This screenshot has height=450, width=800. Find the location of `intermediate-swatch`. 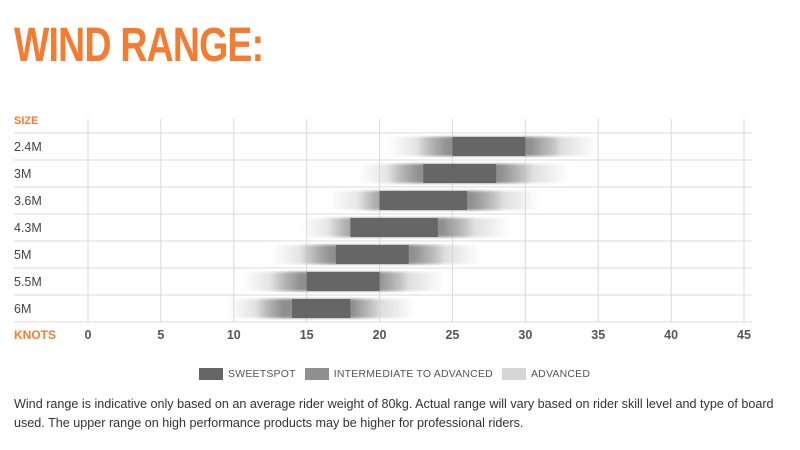

intermediate-swatch is located at coordinates (316, 374).